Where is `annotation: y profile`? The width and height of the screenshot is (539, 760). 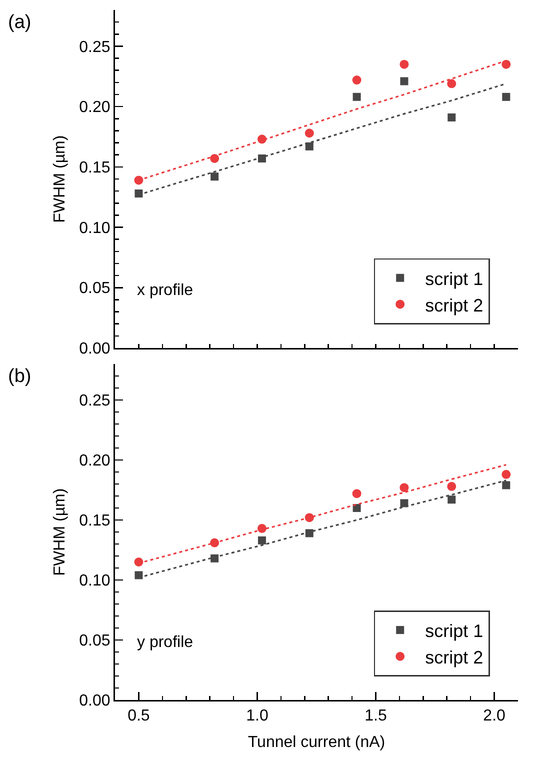 annotation: y profile is located at coordinates (165, 642).